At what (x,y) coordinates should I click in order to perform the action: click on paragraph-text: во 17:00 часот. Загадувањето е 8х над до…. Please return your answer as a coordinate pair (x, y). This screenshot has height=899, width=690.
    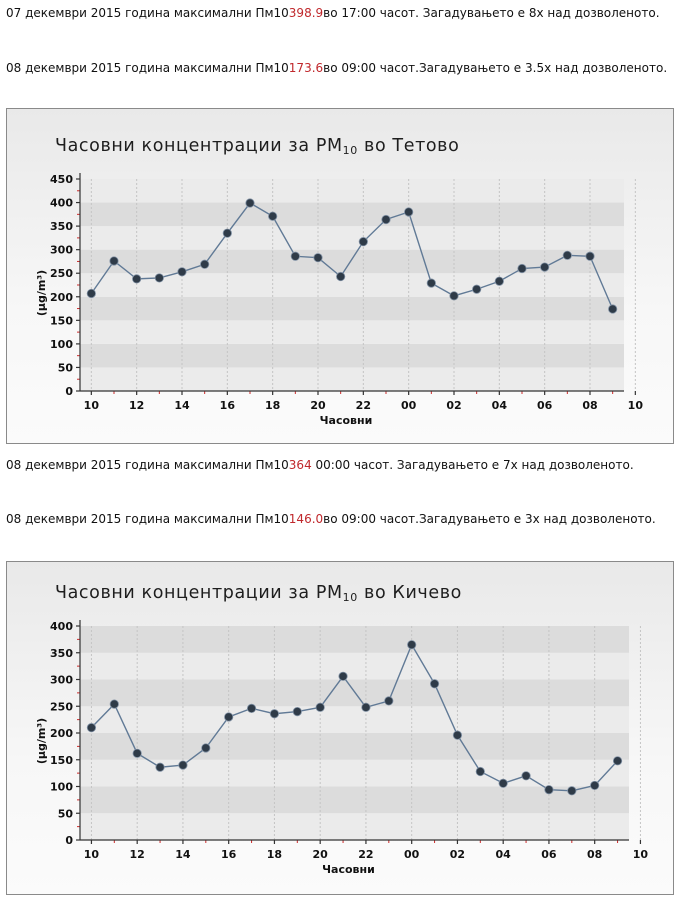
    Looking at the image, I should click on (491, 13).